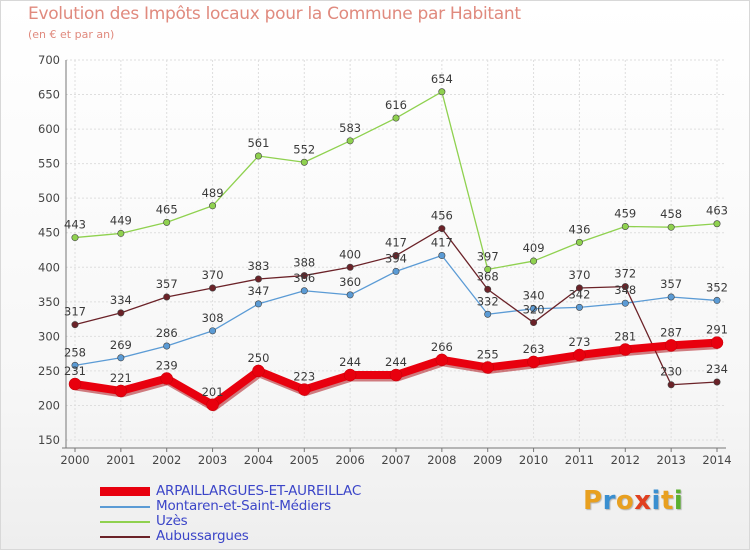 Image resolution: width=750 pixels, height=550 pixels. What do you see at coordinates (395, 460) in the screenshot?
I see `x-tick-label: 2007` at bounding box center [395, 460].